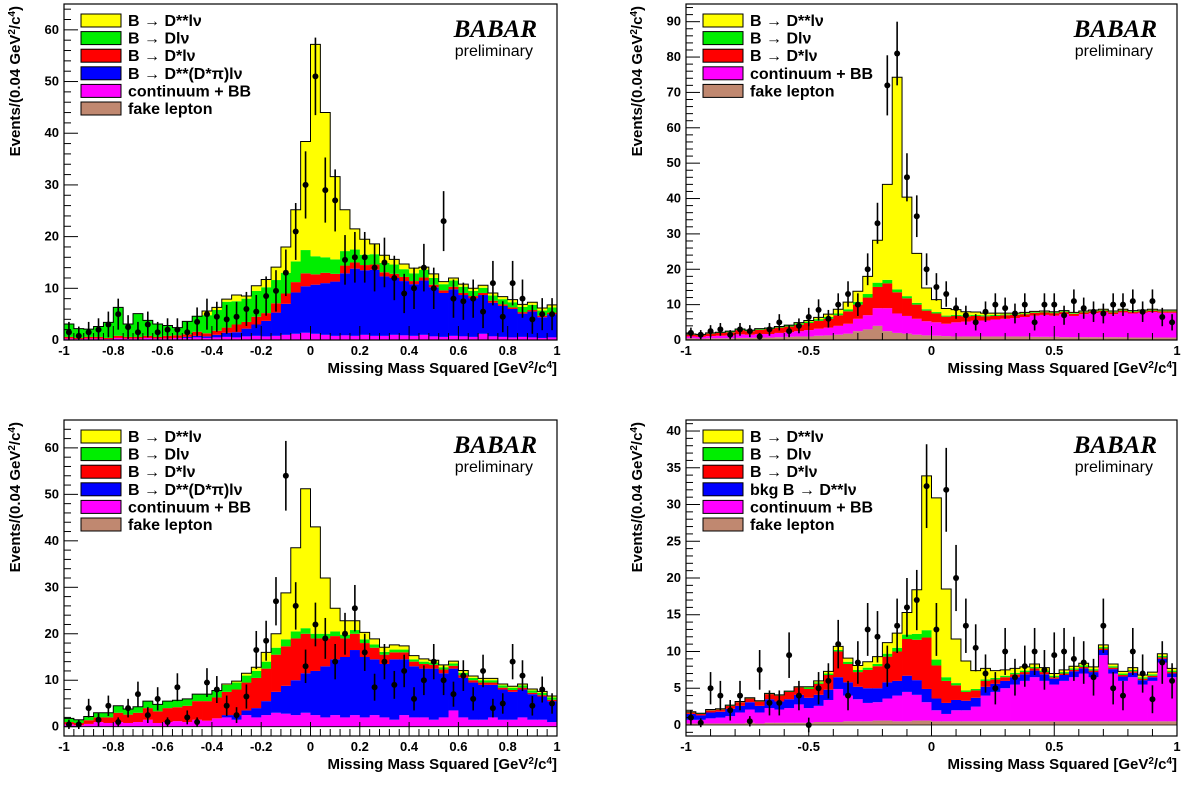 The width and height of the screenshot is (1182, 803). Describe the element at coordinates (792, 525) in the screenshot. I see `legend-label: fake lepton` at that location.